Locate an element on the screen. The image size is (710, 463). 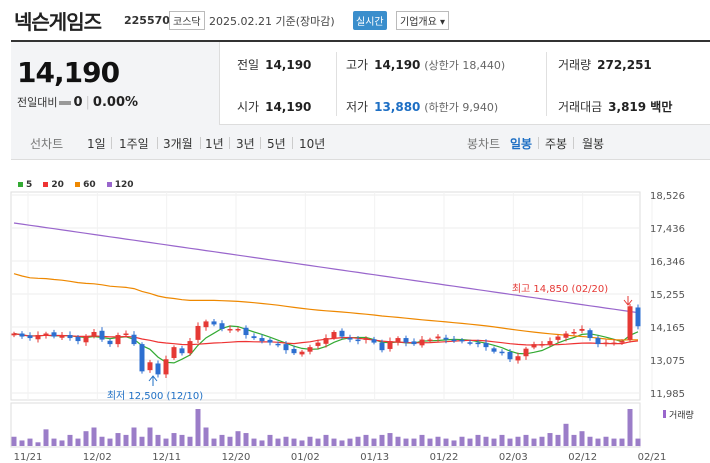
candle-weekly: 주봉 is located at coordinates (556, 144).